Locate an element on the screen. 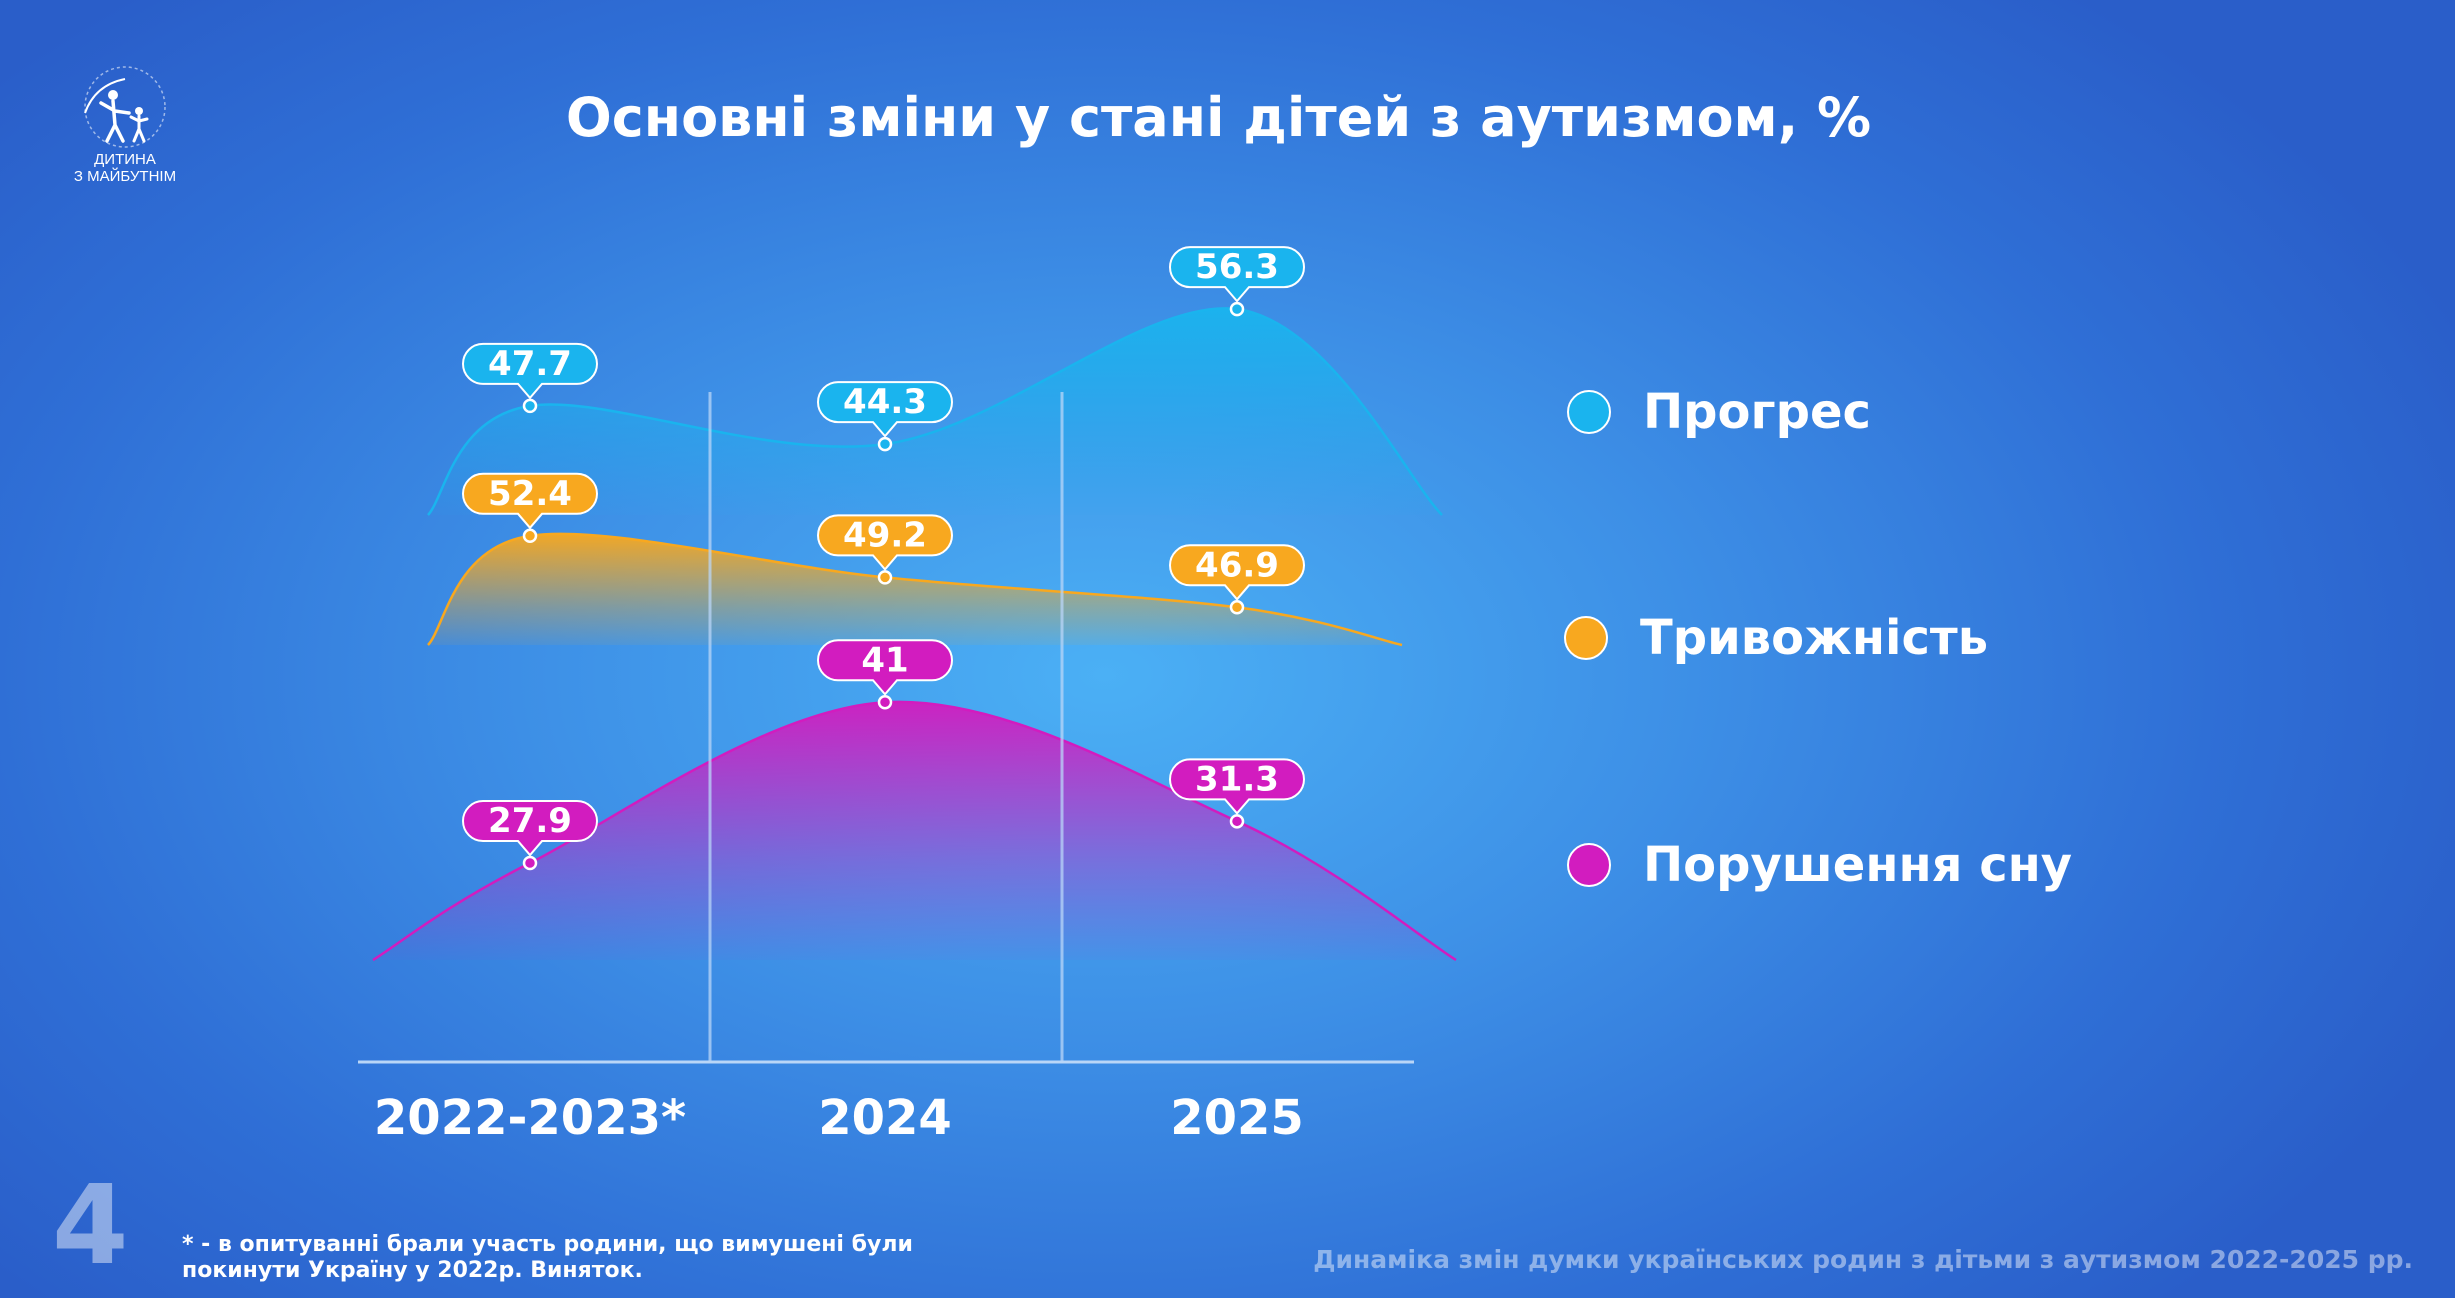 This screenshot has height=1298, width=2455. svg-text: 49.2 is located at coordinates (885, 535).